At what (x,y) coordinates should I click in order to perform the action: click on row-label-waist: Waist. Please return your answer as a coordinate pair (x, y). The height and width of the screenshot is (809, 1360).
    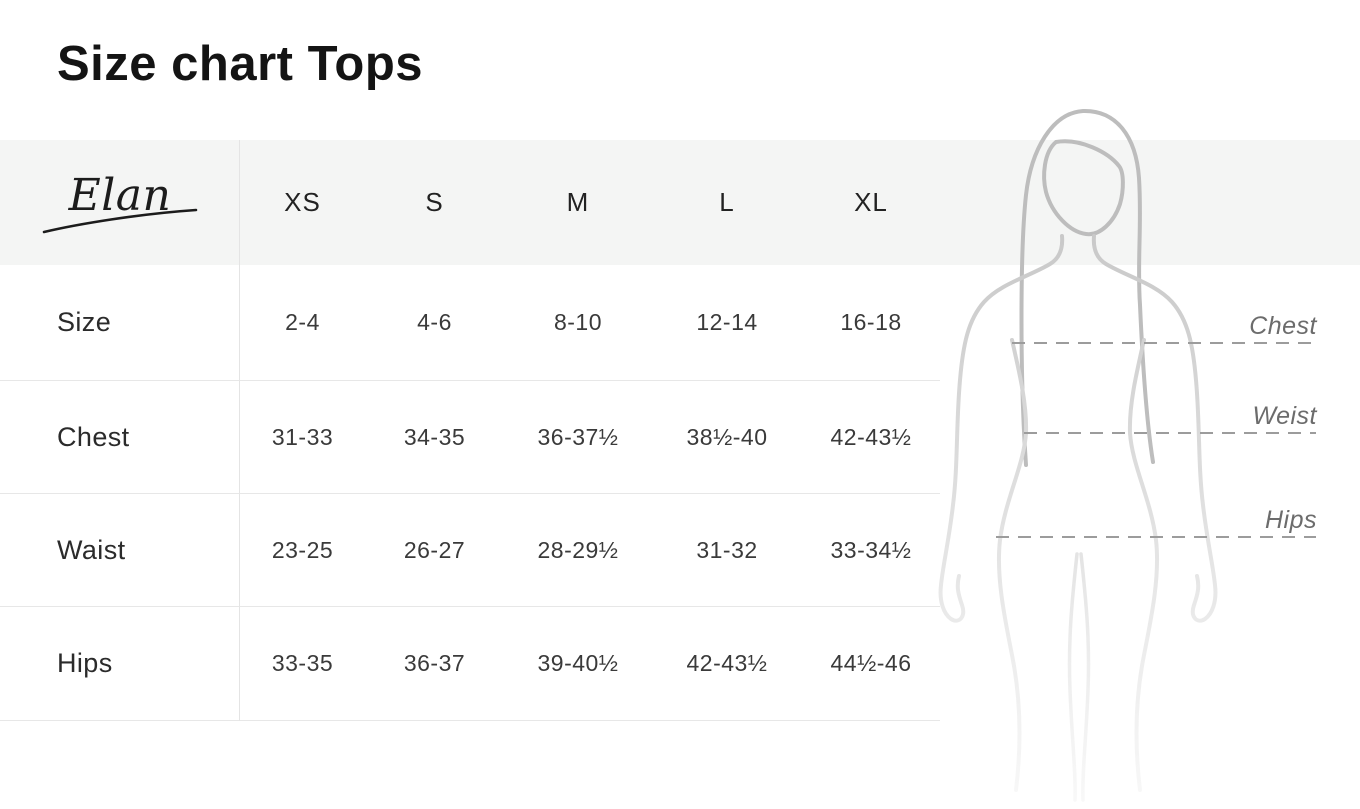
    Looking at the image, I should click on (120, 550).